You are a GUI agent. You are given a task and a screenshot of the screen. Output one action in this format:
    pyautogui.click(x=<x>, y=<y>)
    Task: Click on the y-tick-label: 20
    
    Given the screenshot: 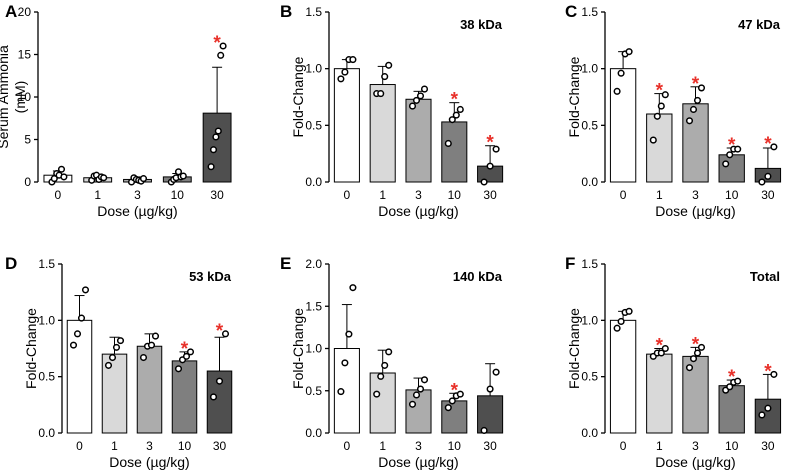 What is the action you would take?
    pyautogui.click(x=25, y=12)
    